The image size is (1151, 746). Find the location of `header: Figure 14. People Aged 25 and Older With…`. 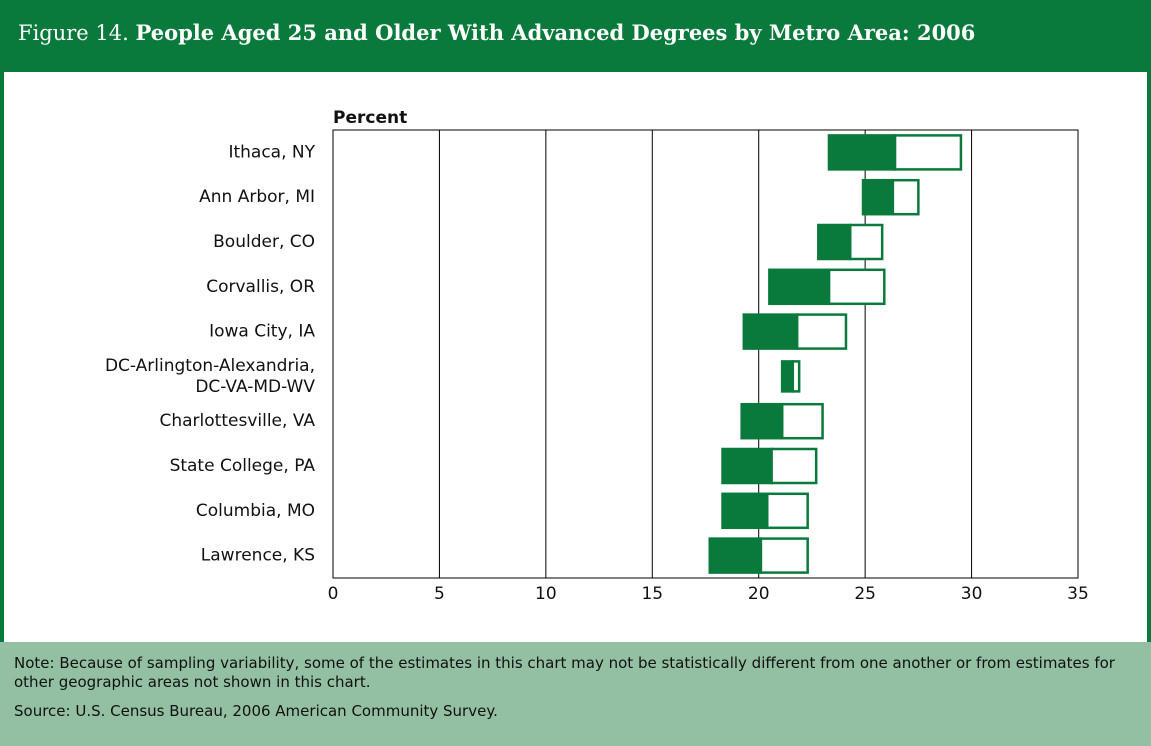

header: Figure 14. People Aged 25 and Older With… is located at coordinates (575, 36).